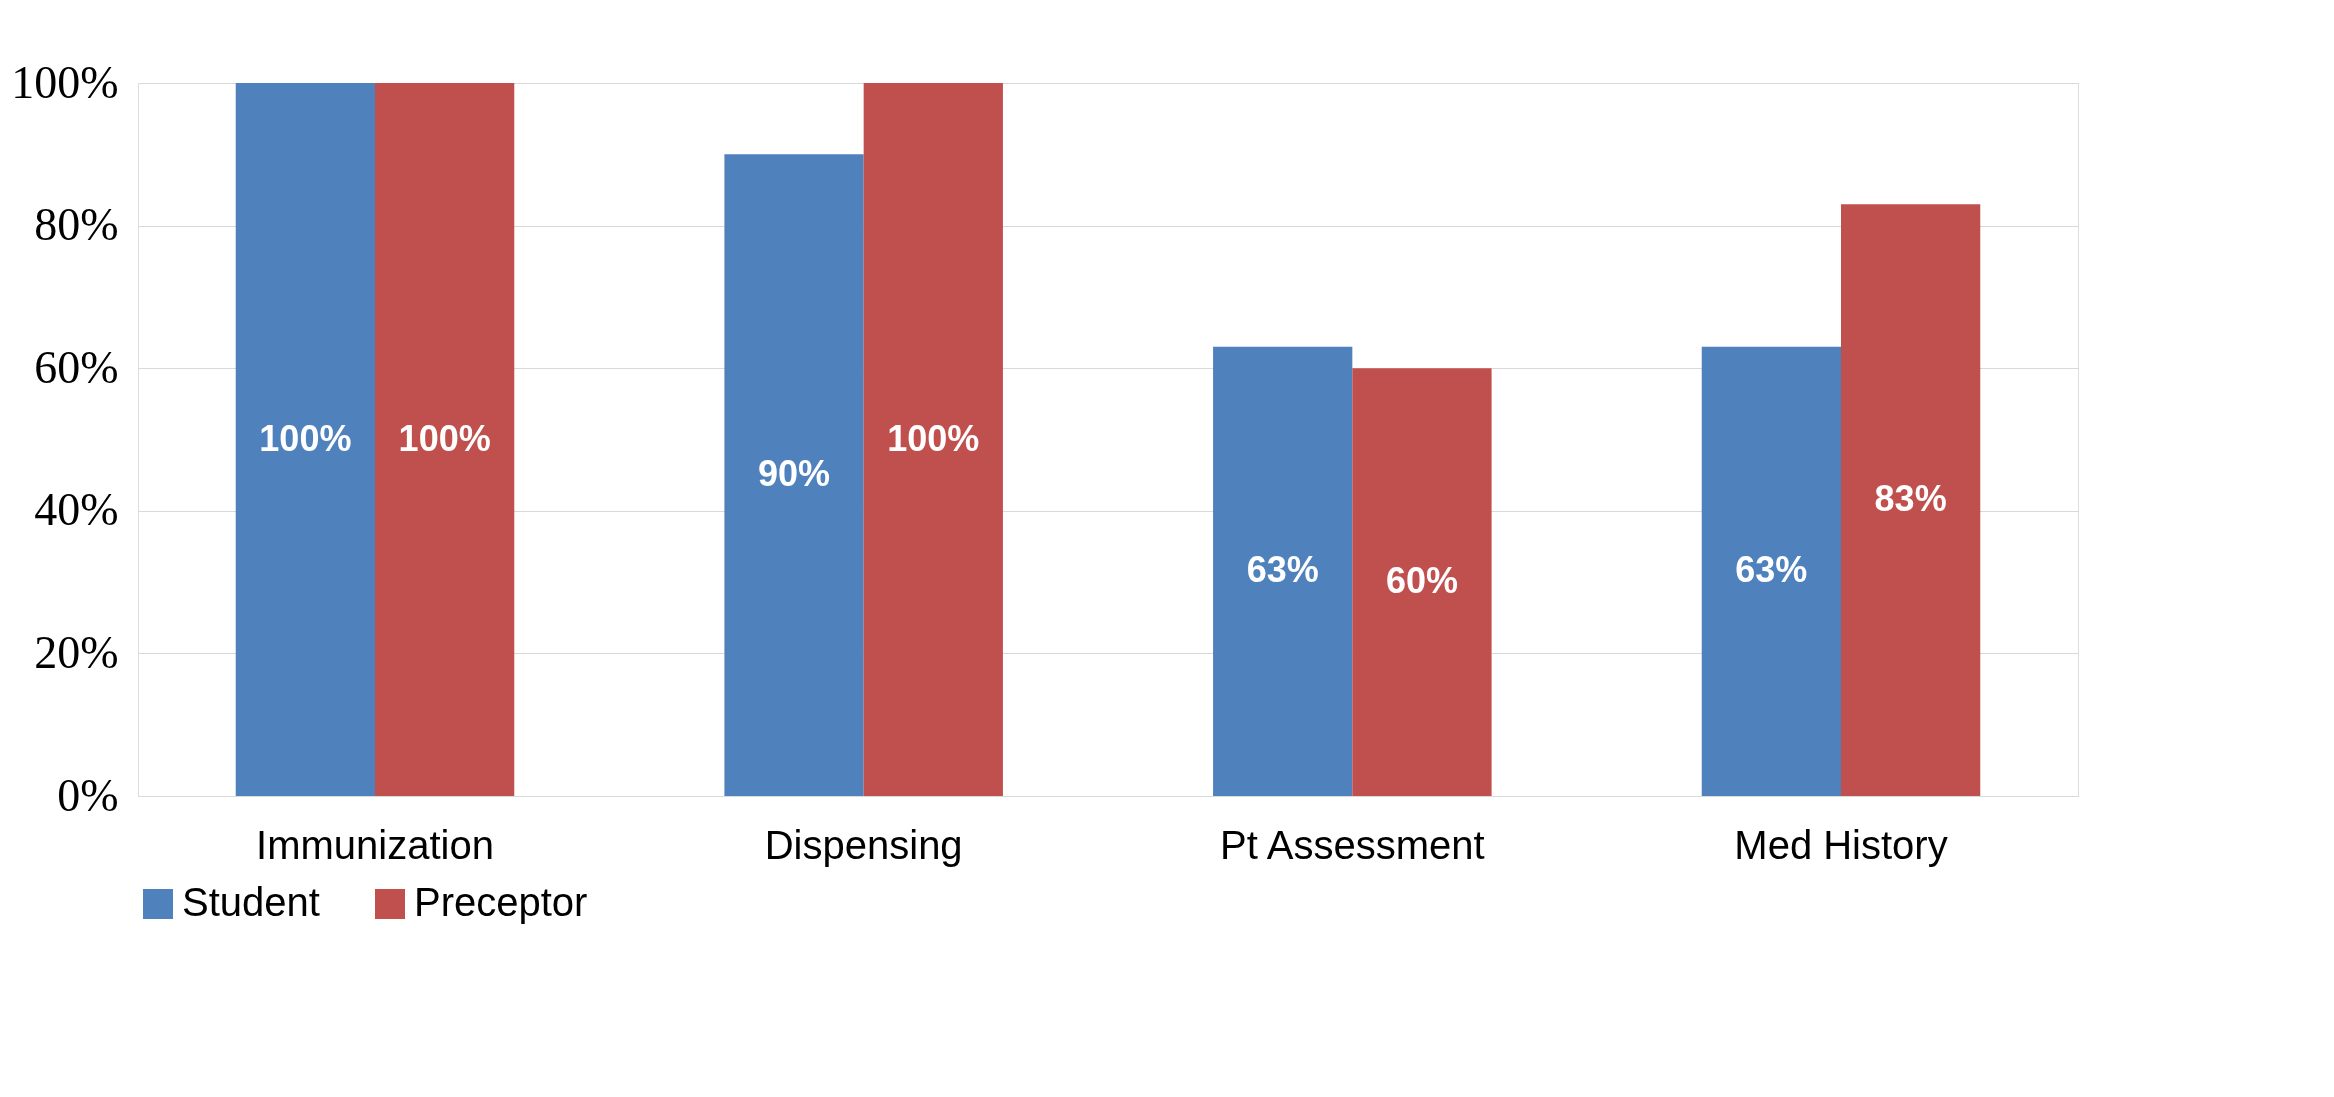  What do you see at coordinates (1352, 844) in the screenshot?
I see `x-tick-label: Pt Assessment` at bounding box center [1352, 844].